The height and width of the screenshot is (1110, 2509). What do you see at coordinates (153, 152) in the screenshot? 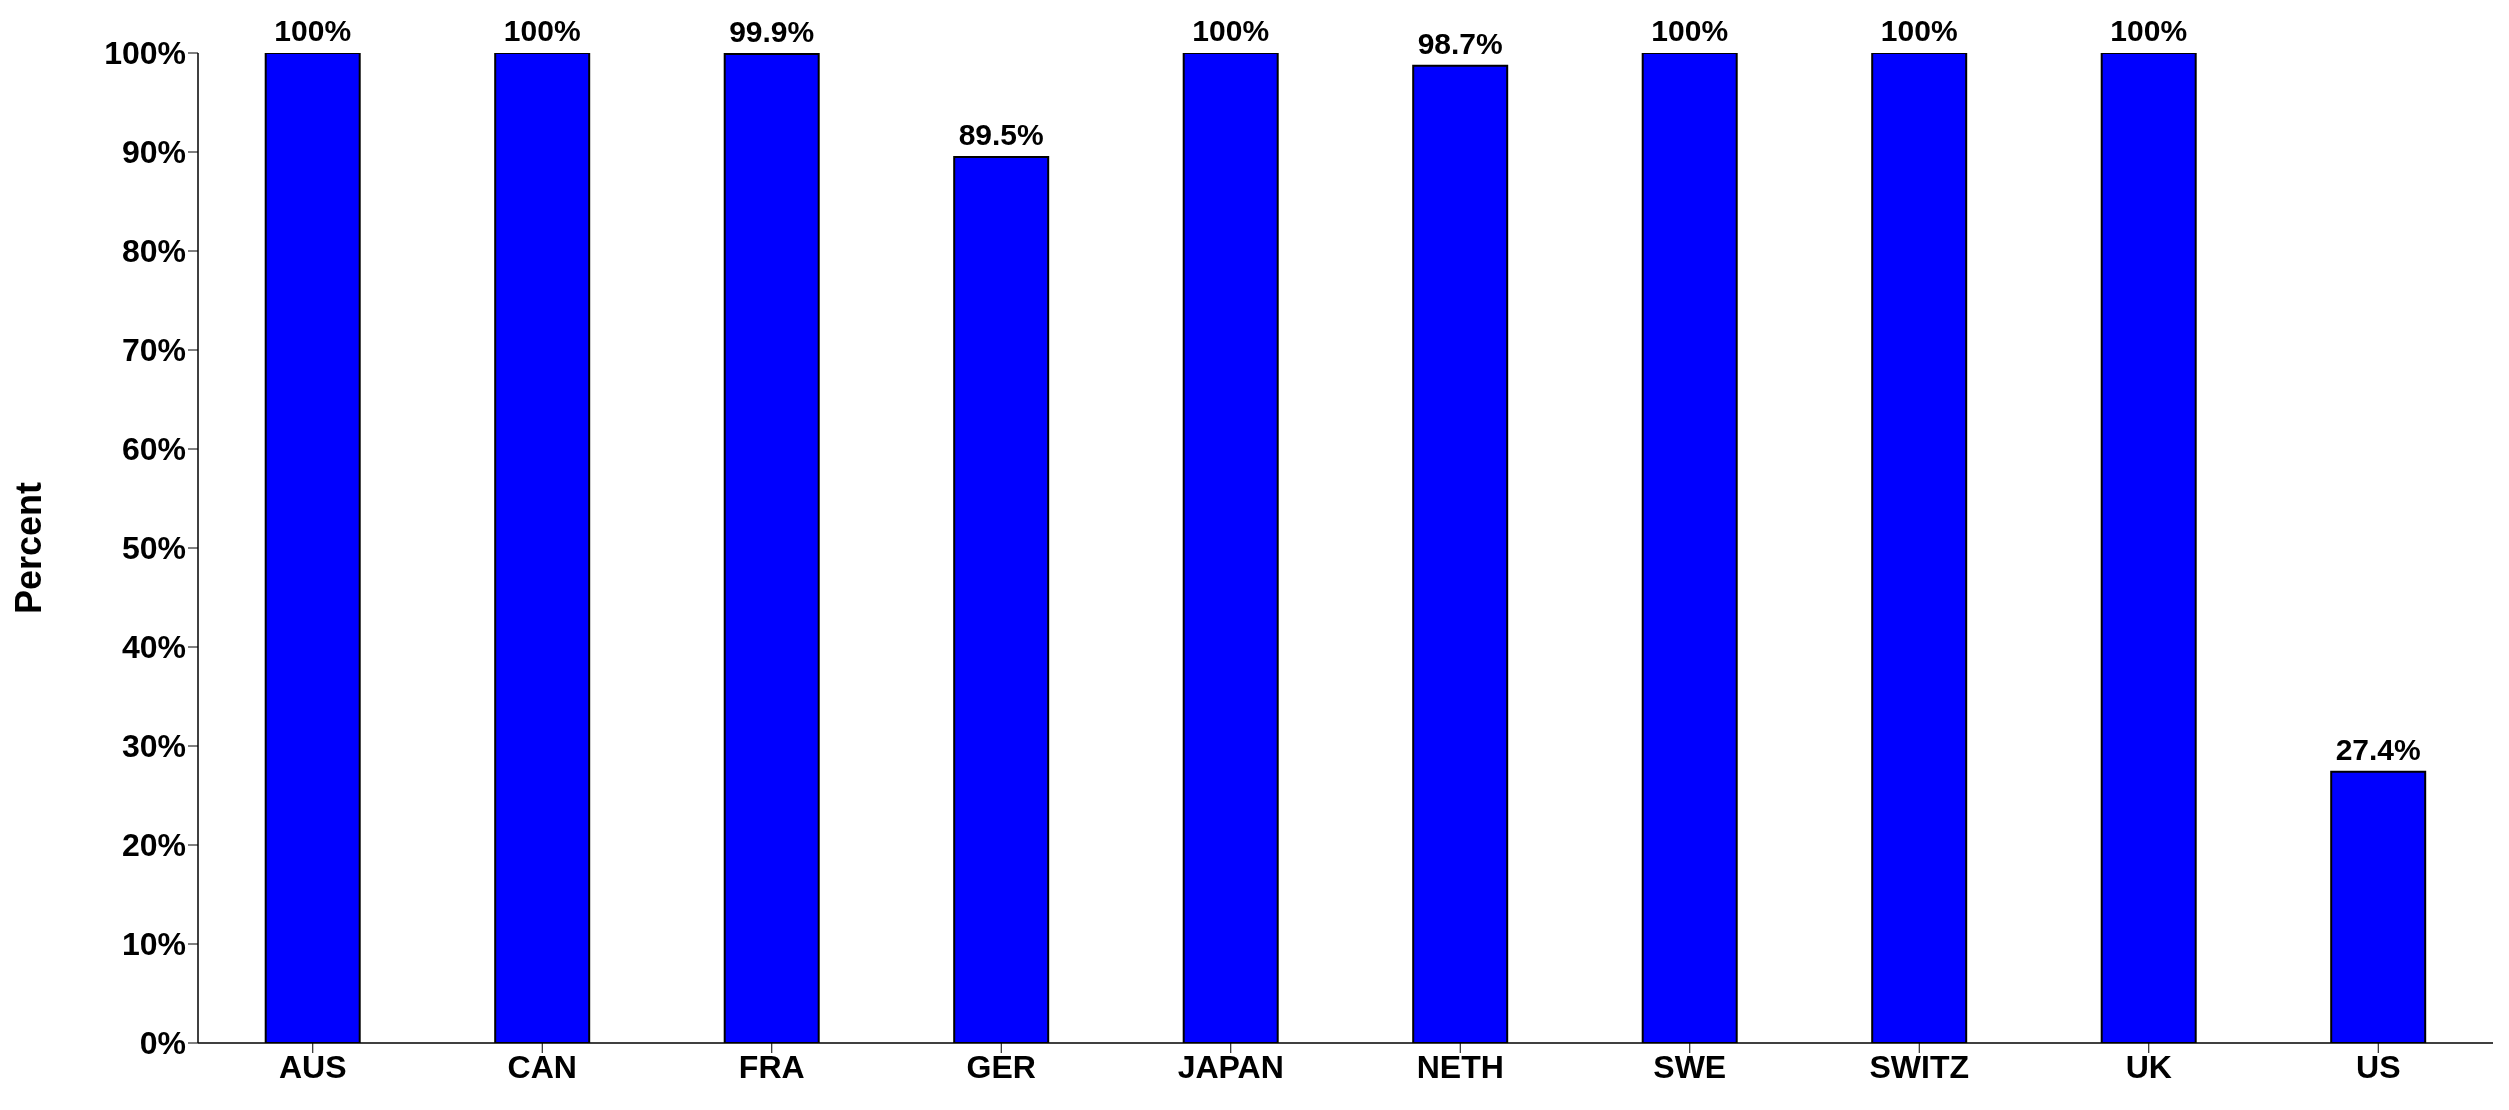
I see `y-tick-label: 90%` at bounding box center [153, 152].